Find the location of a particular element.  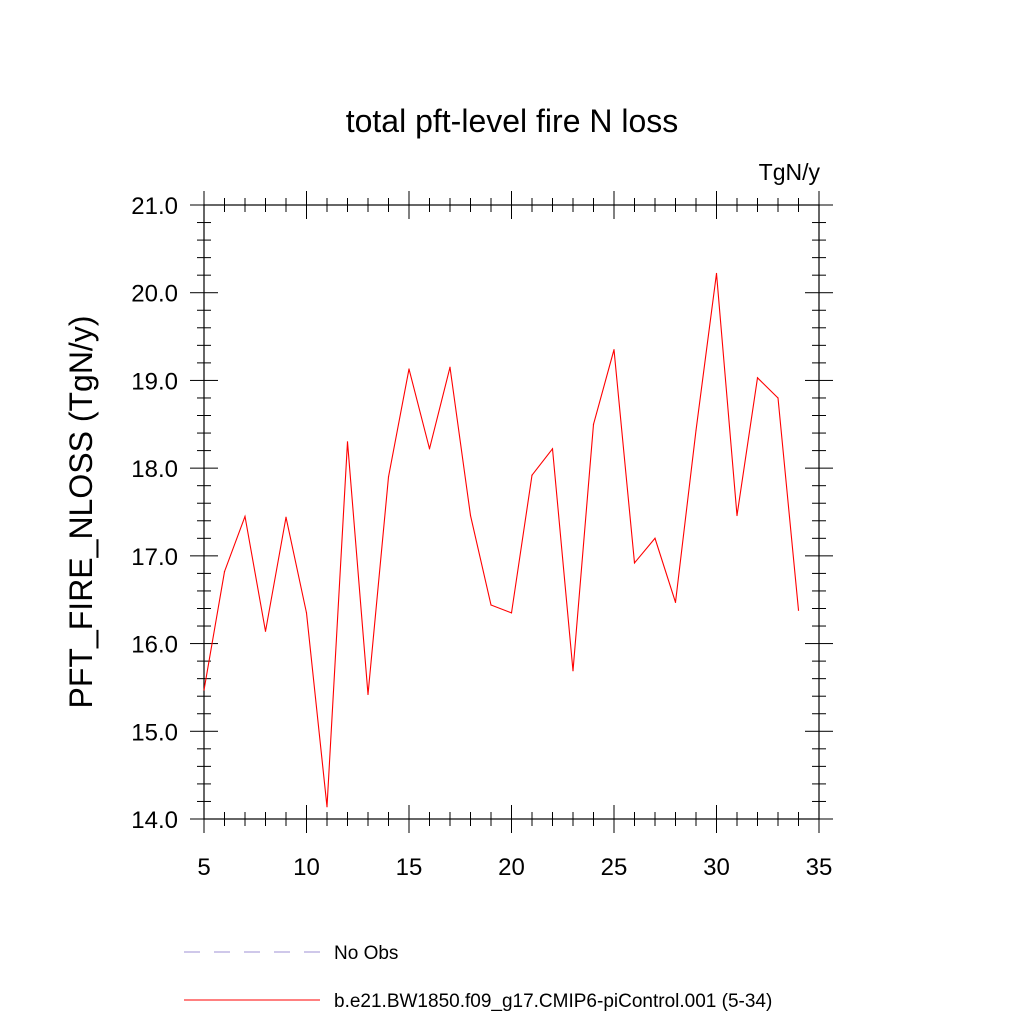

y-tick-label: 18.0 is located at coordinates (154, 469).